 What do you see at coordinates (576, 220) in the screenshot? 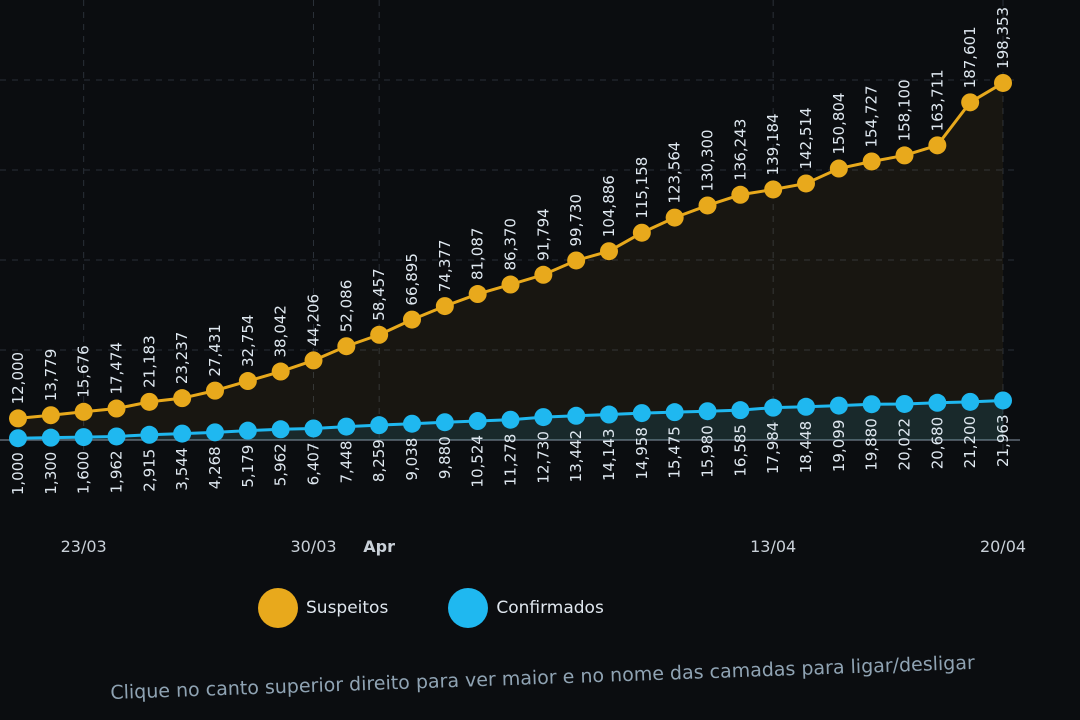
I see `data-label: 99,730` at bounding box center [576, 220].